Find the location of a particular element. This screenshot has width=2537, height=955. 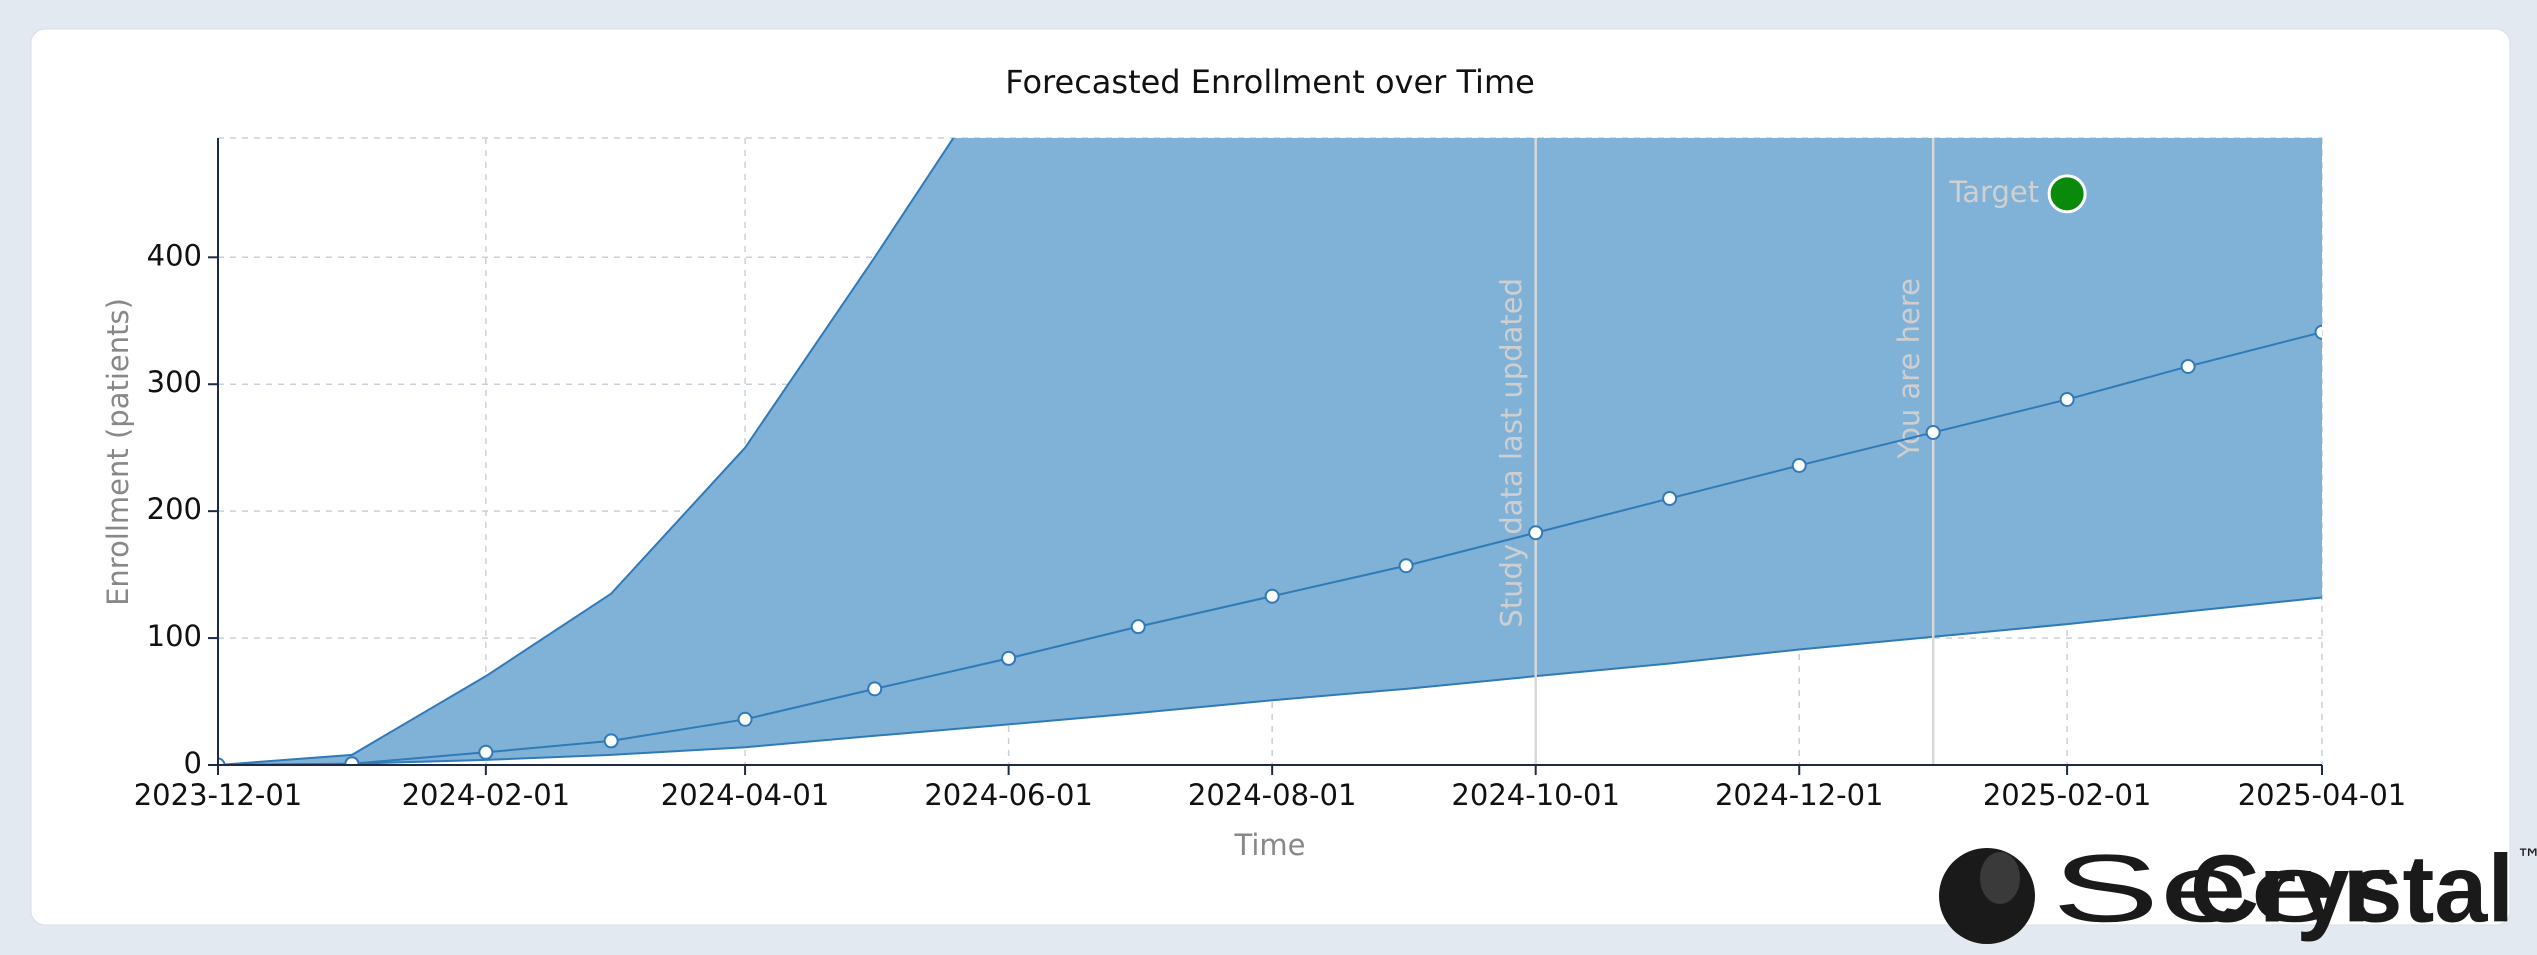

x-tick-label: 2024-12-01 is located at coordinates (1799, 795).